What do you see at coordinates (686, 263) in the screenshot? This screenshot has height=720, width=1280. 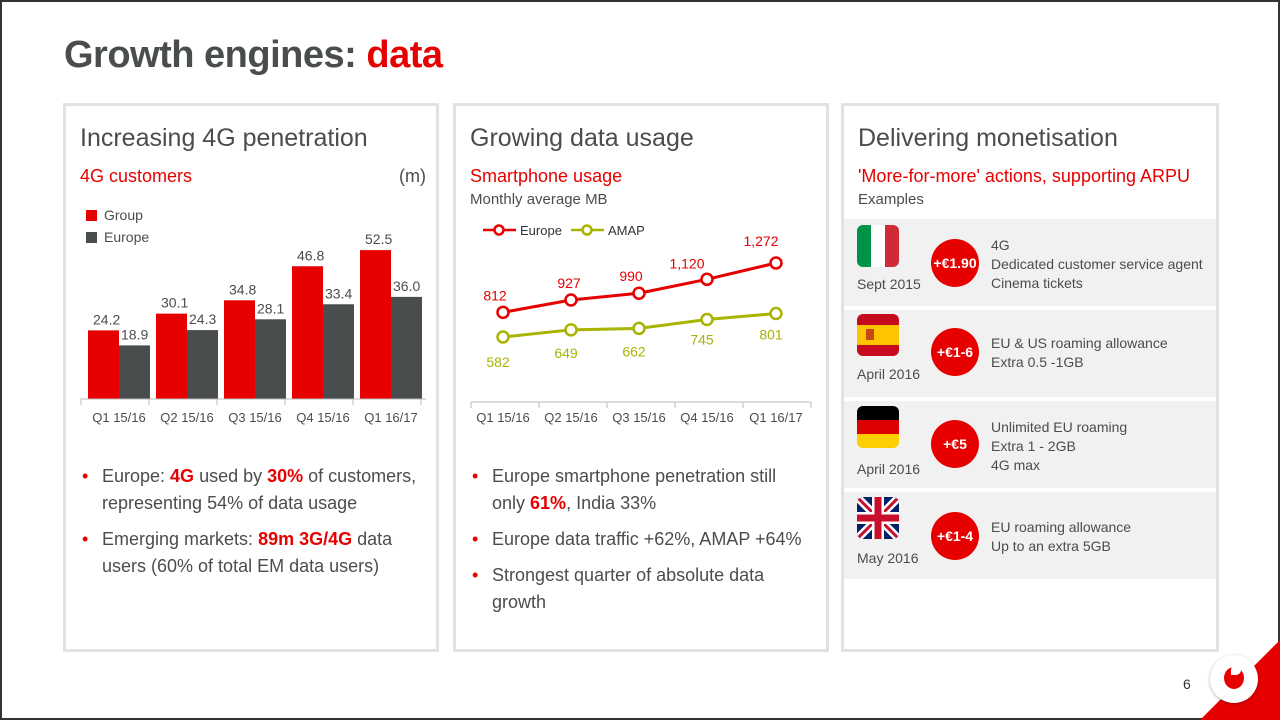 I see `data-label: 1,120` at bounding box center [686, 263].